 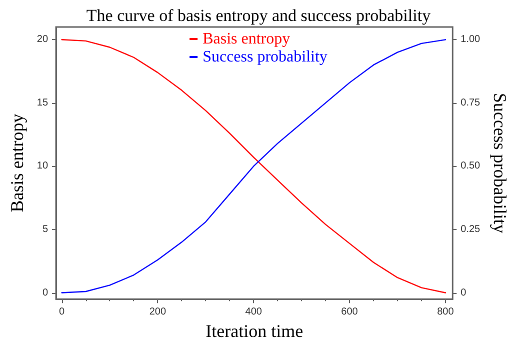 I want to click on x-axis-title: Iteration time, so click(x=255, y=331).